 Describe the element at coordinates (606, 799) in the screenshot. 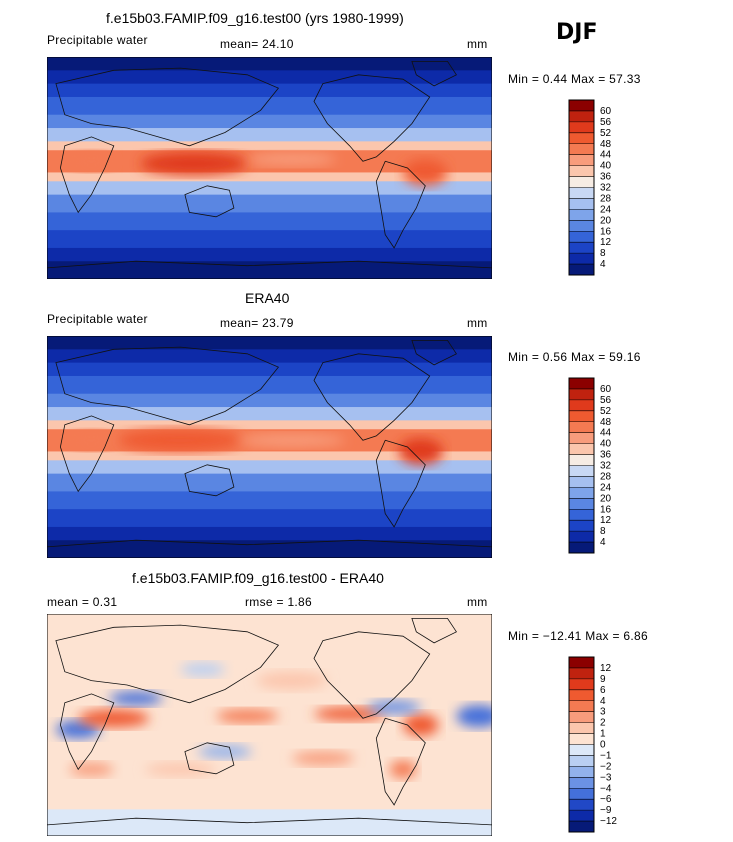

I see `colorbar-label: −6` at that location.